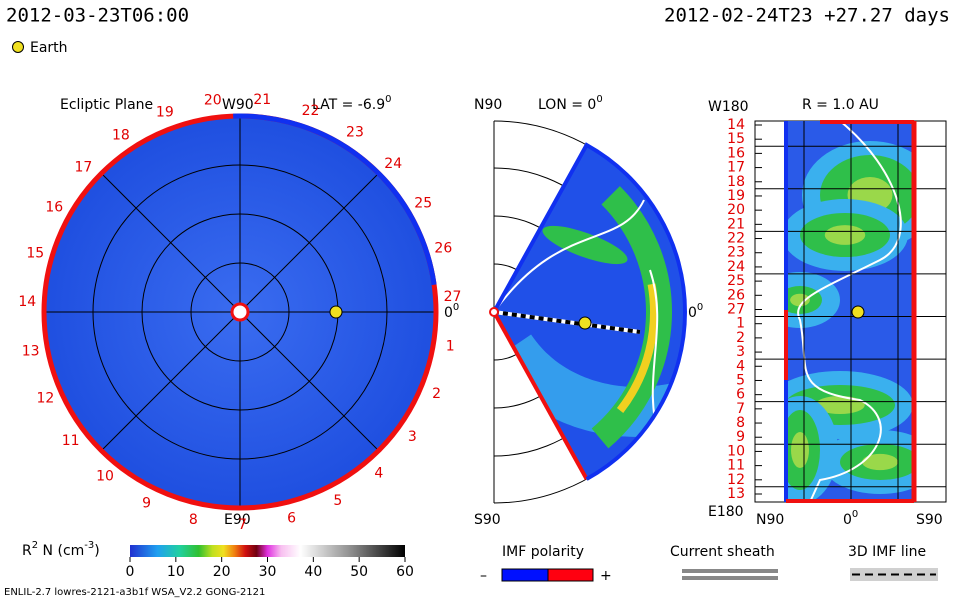  Describe the element at coordinates (740, 423) in the screenshot. I see `y-label: 8` at that location.